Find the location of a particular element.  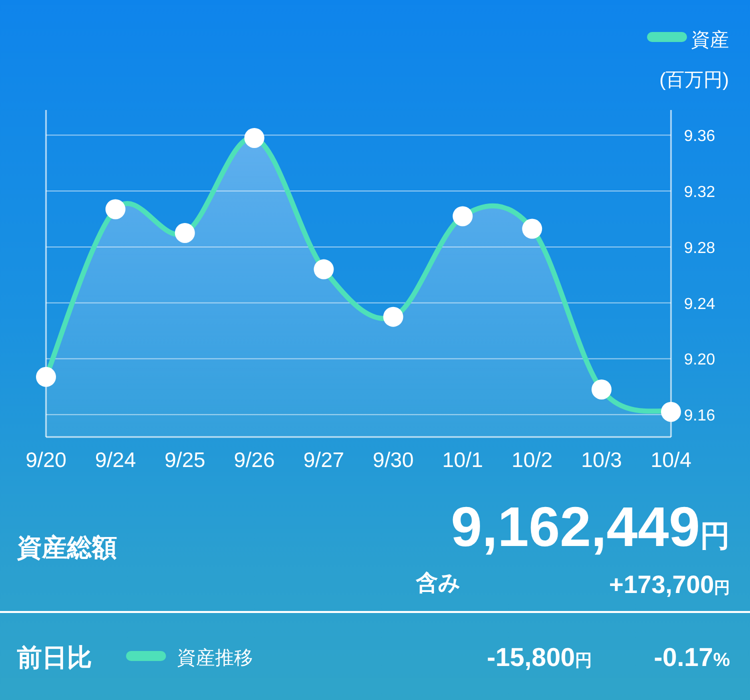

y-tick-label: 9.20 is located at coordinates (700, 360).